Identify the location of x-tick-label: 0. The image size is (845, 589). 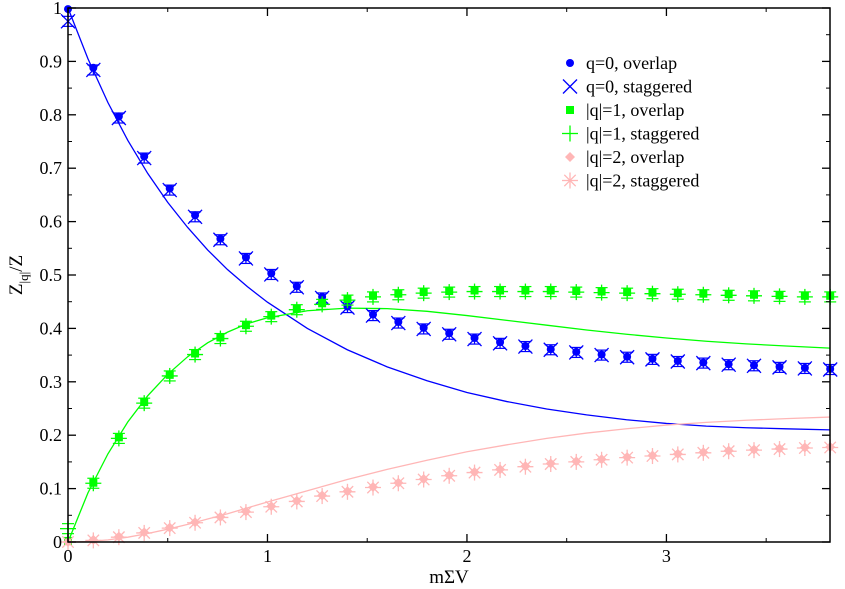
(68, 556).